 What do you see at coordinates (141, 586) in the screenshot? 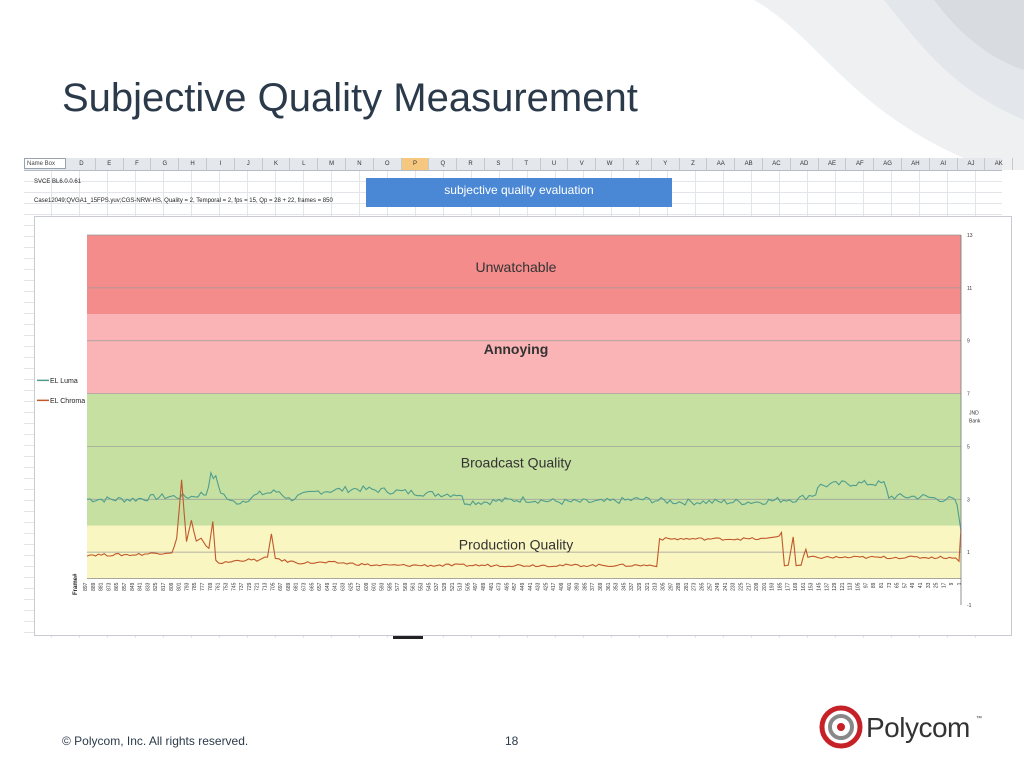
I see `x-tick-label-841: 841` at bounding box center [141, 586].